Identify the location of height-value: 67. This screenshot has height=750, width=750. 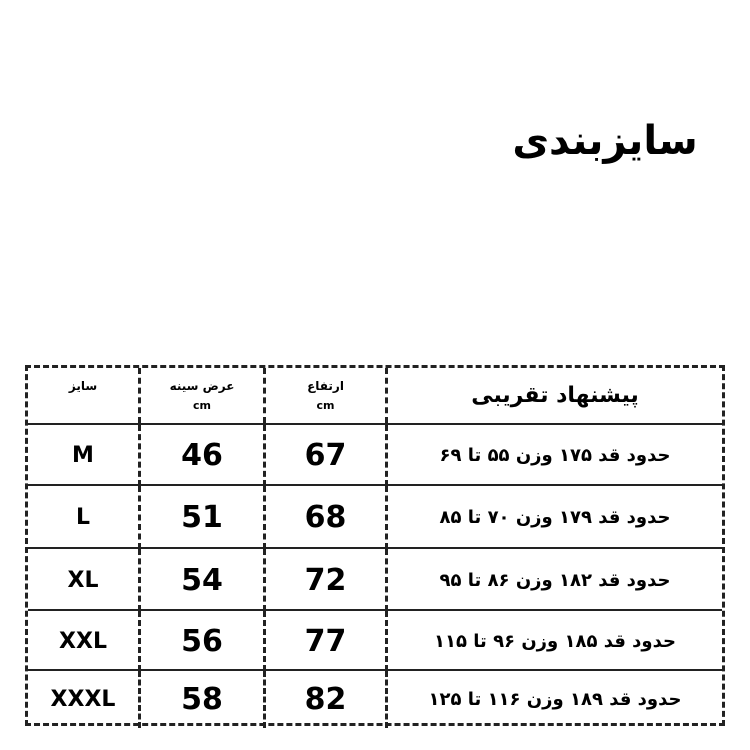
(325, 455).